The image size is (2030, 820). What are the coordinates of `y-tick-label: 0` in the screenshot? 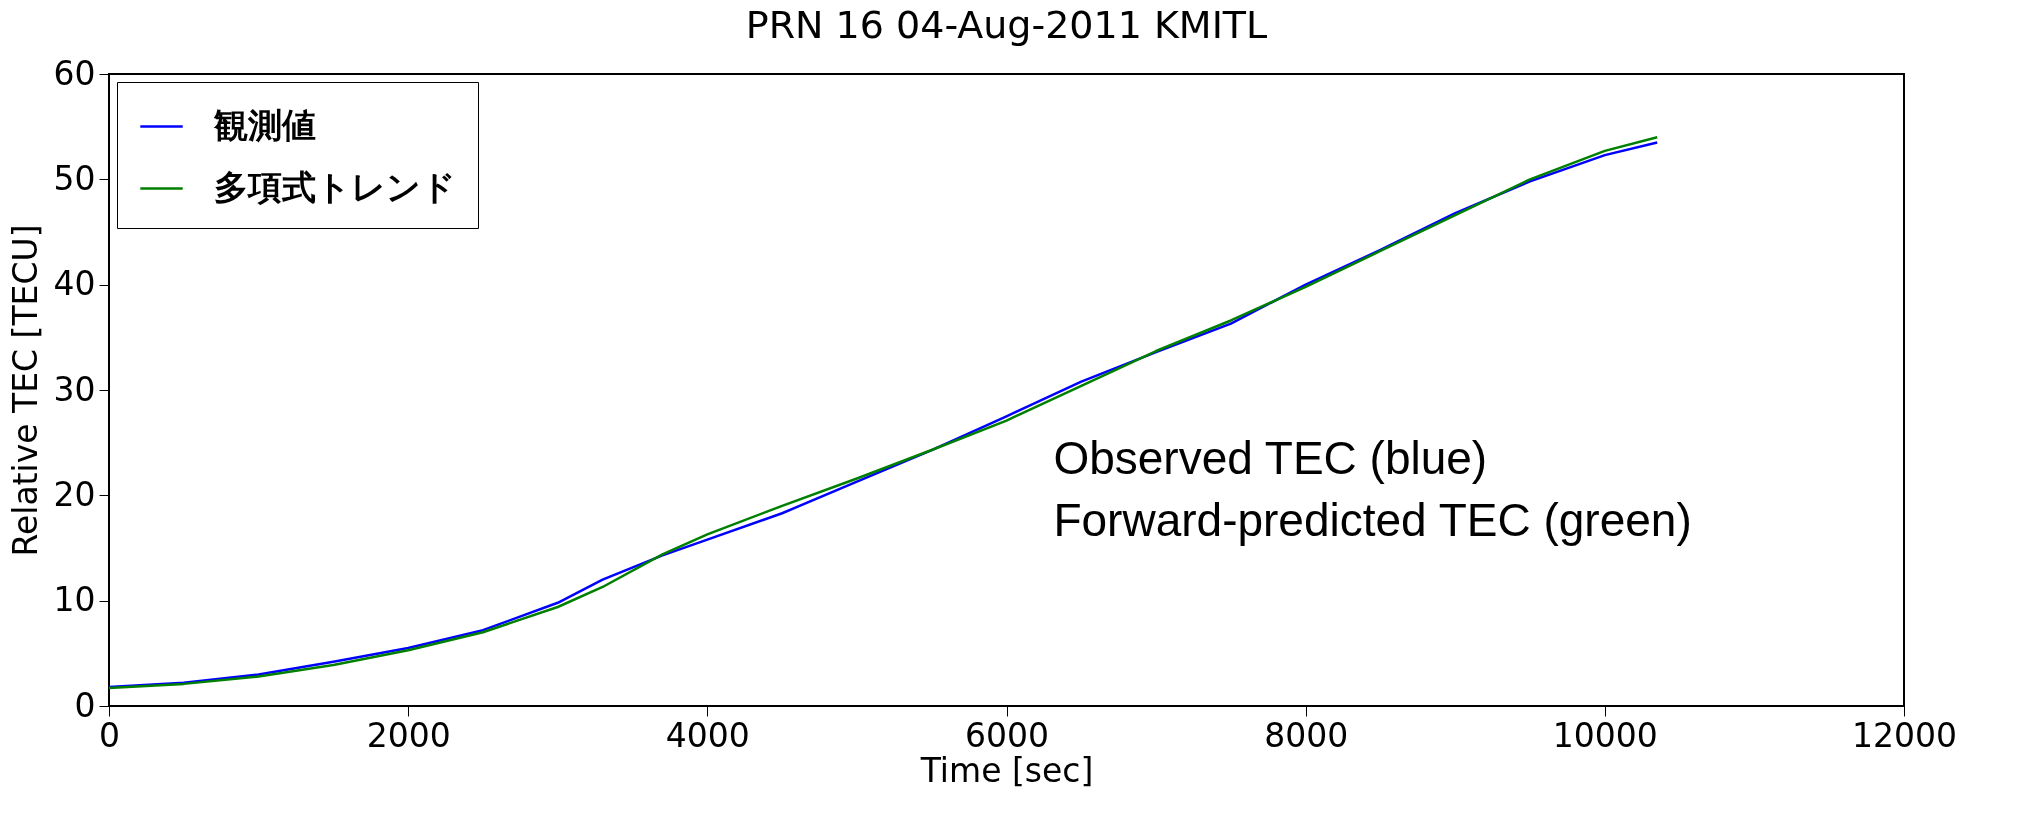 It's located at (85, 705).